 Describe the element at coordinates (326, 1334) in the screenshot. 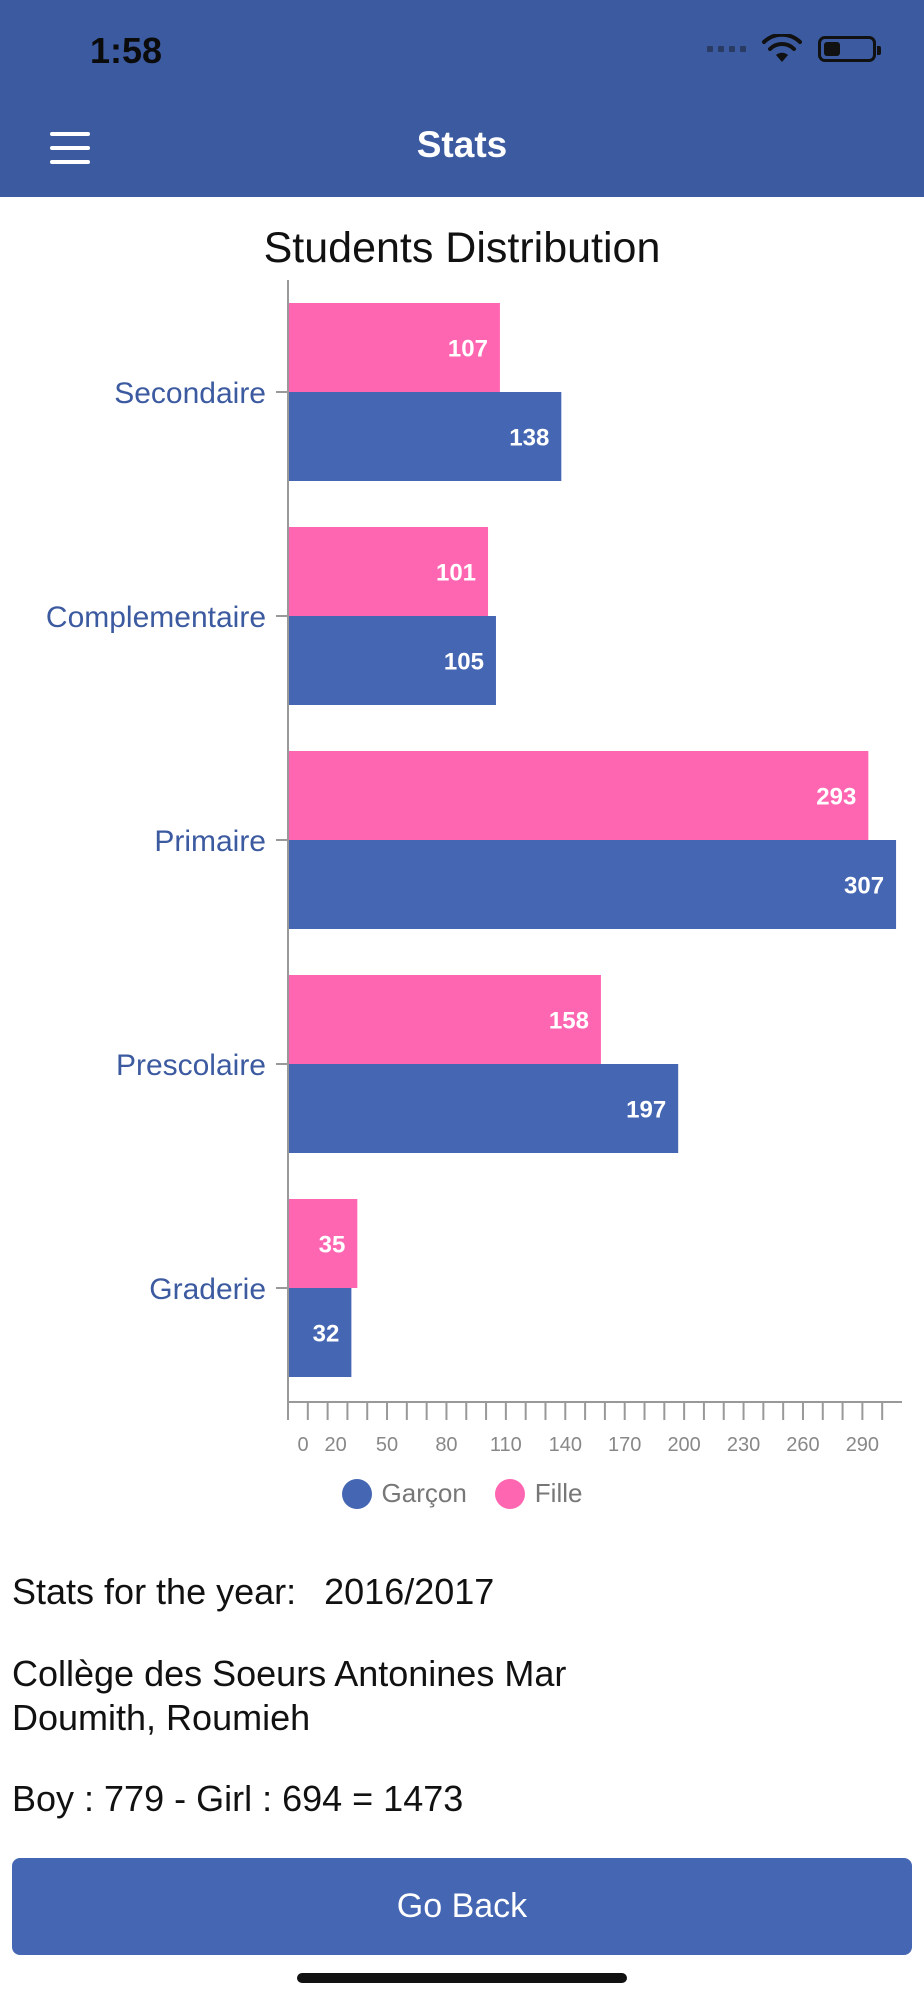

I see `data-label: 32` at that location.